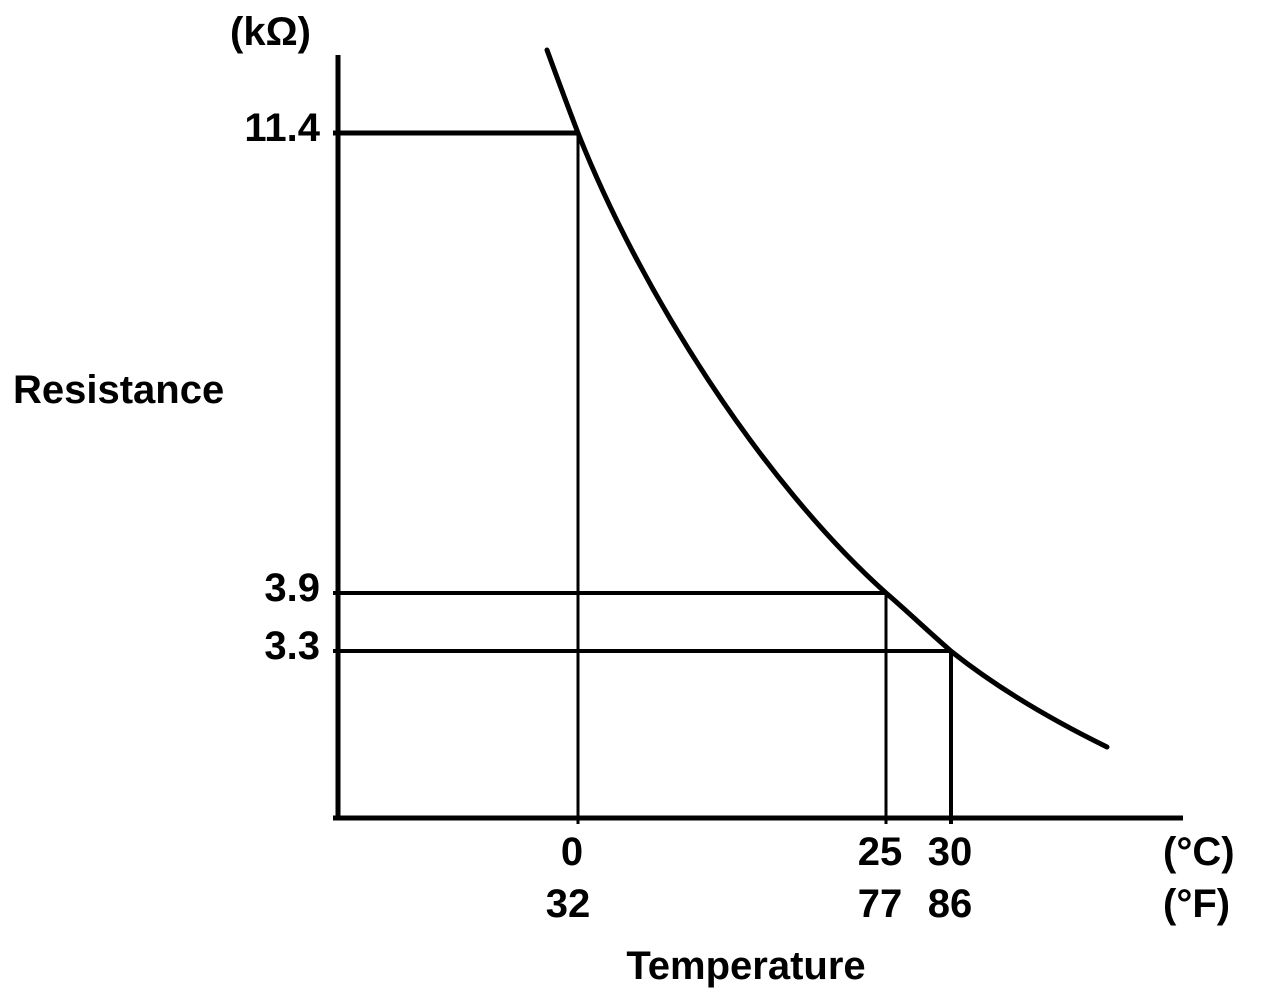  I want to click on x-tick-0c: 0, so click(572, 852).